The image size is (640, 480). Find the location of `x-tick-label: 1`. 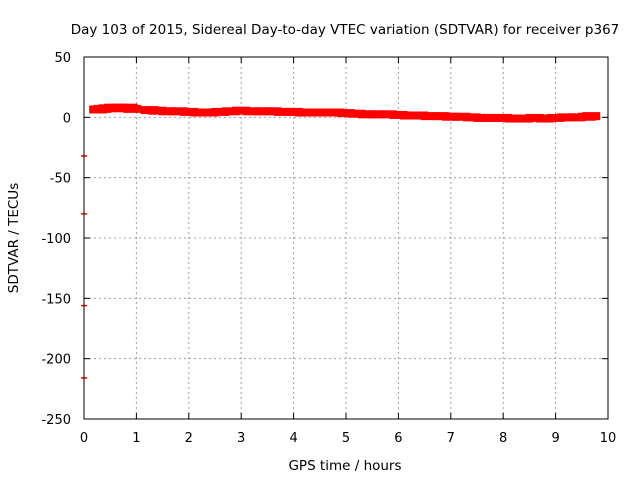

x-tick-label: 1 is located at coordinates (136, 438).